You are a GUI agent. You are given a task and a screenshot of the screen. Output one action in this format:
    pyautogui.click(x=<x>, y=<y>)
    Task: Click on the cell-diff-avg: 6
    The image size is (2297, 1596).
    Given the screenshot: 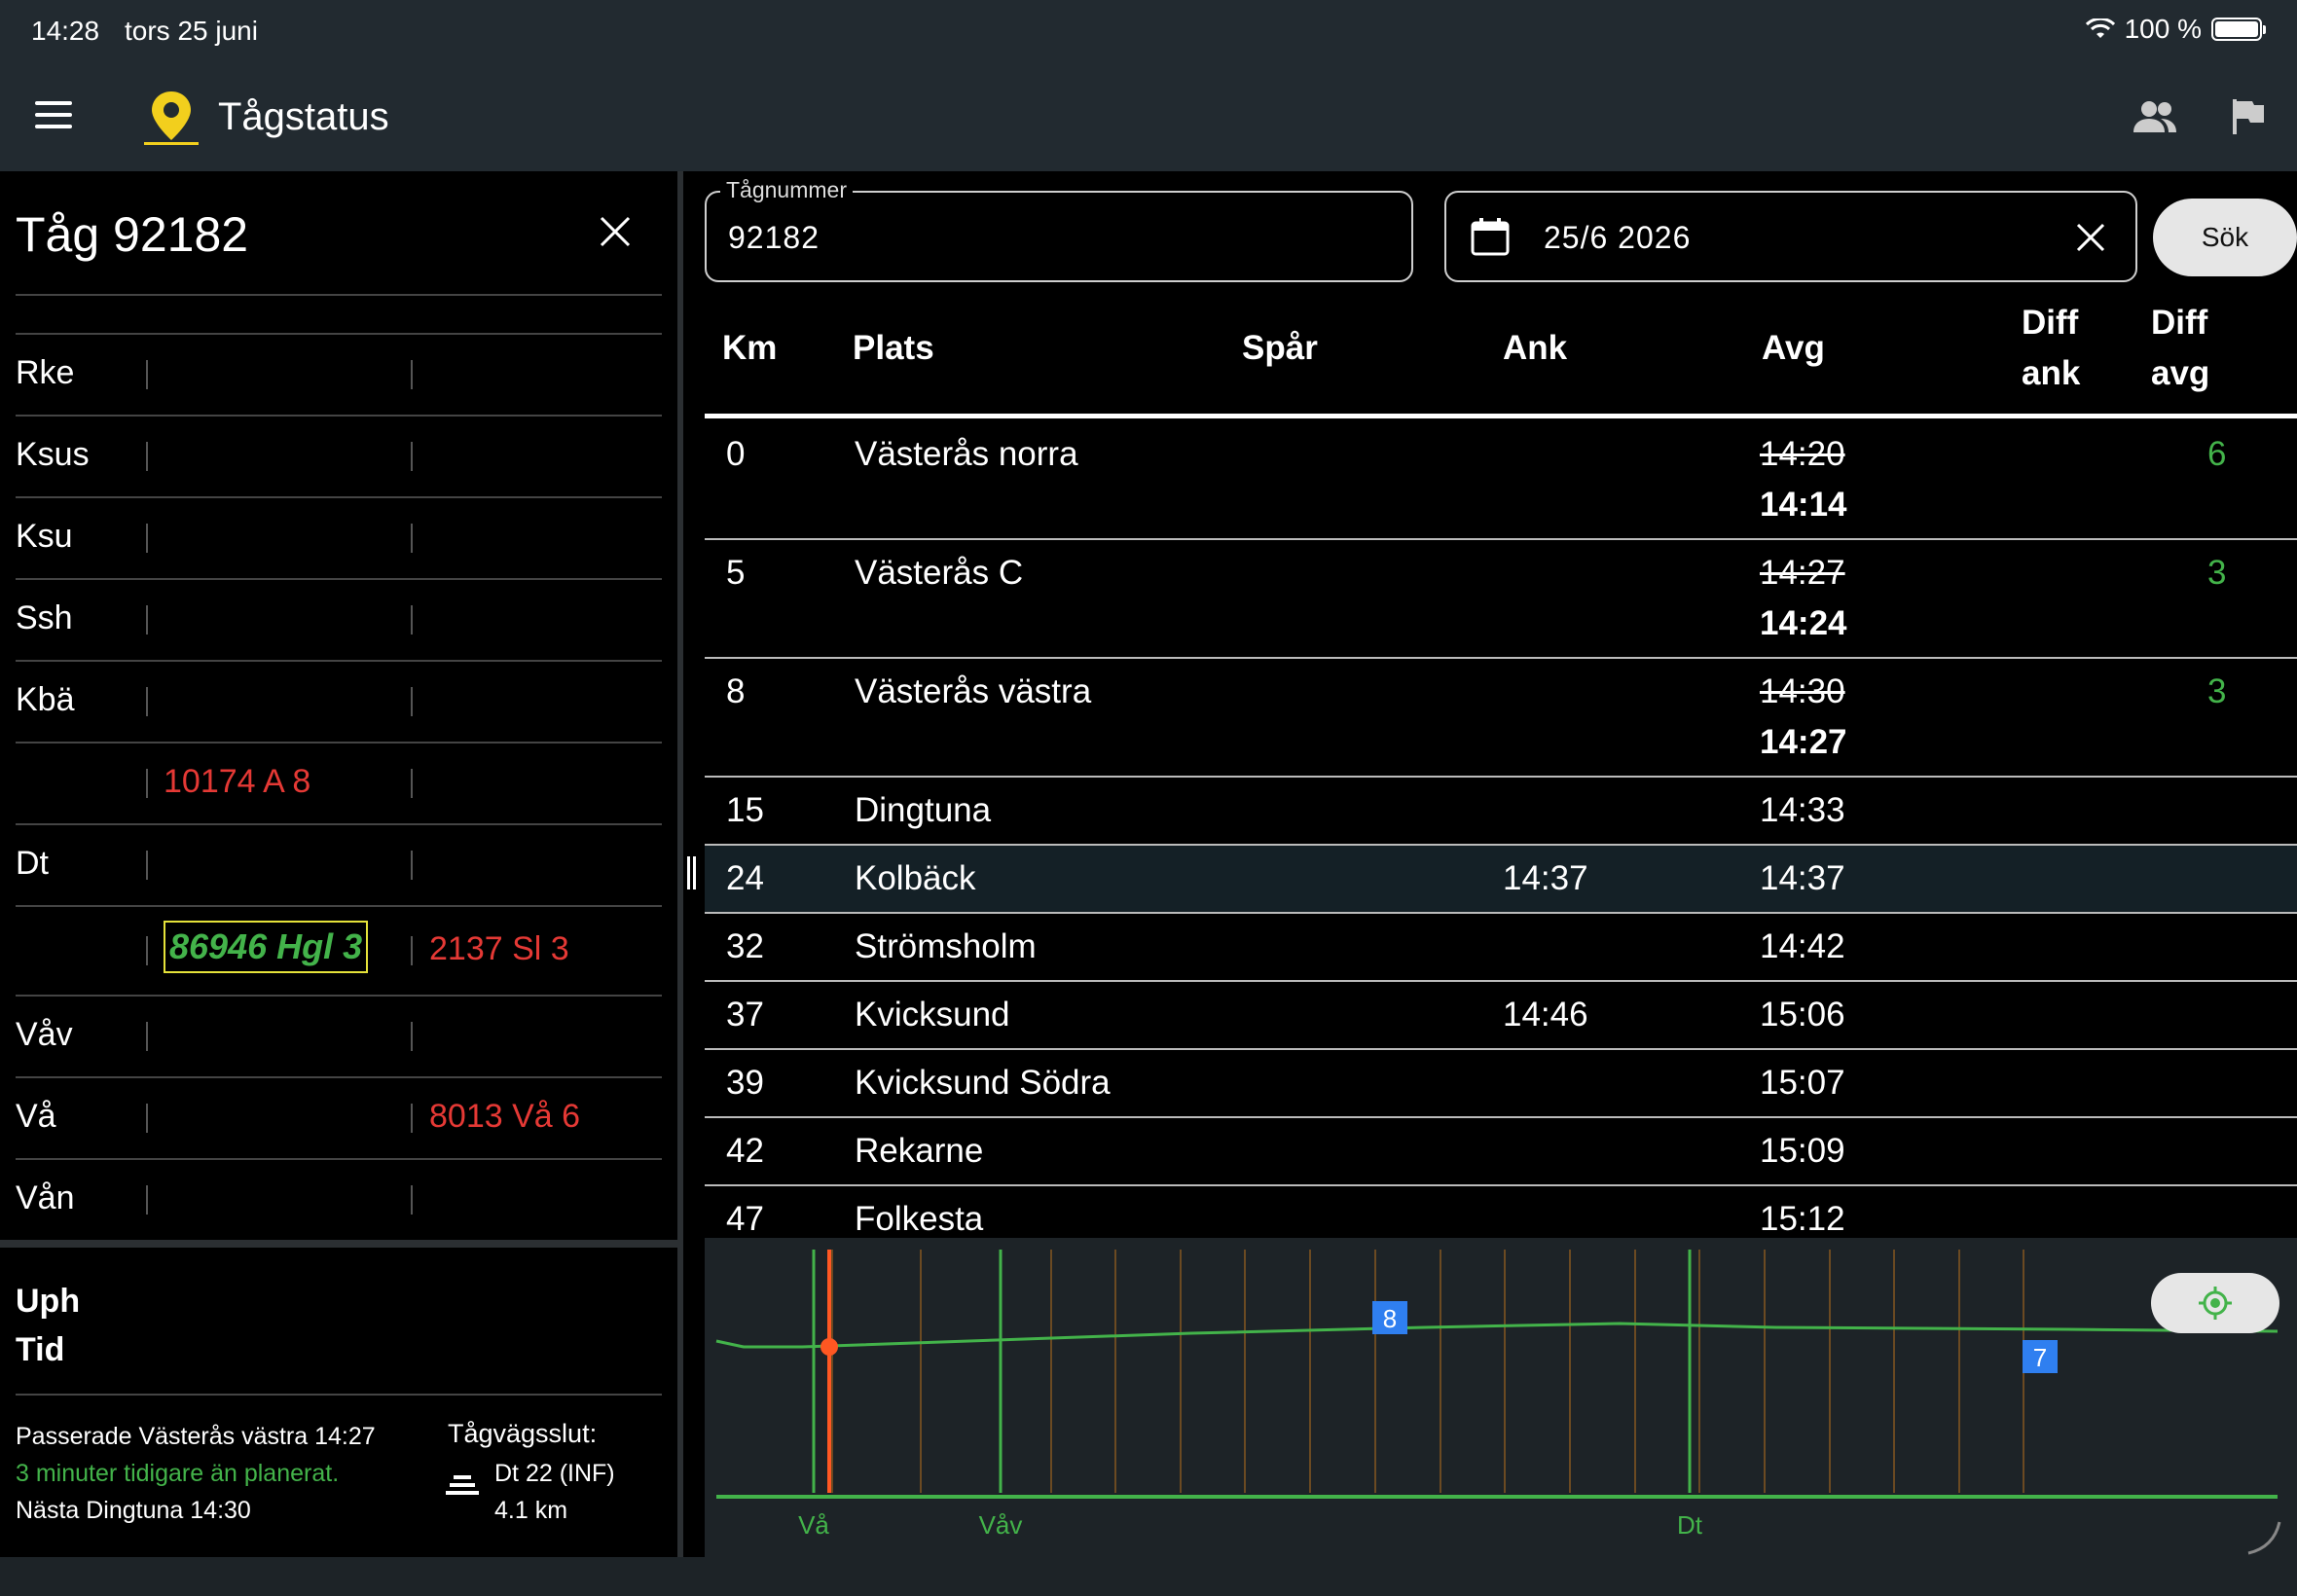 What is the action you would take?
    pyautogui.click(x=2217, y=454)
    